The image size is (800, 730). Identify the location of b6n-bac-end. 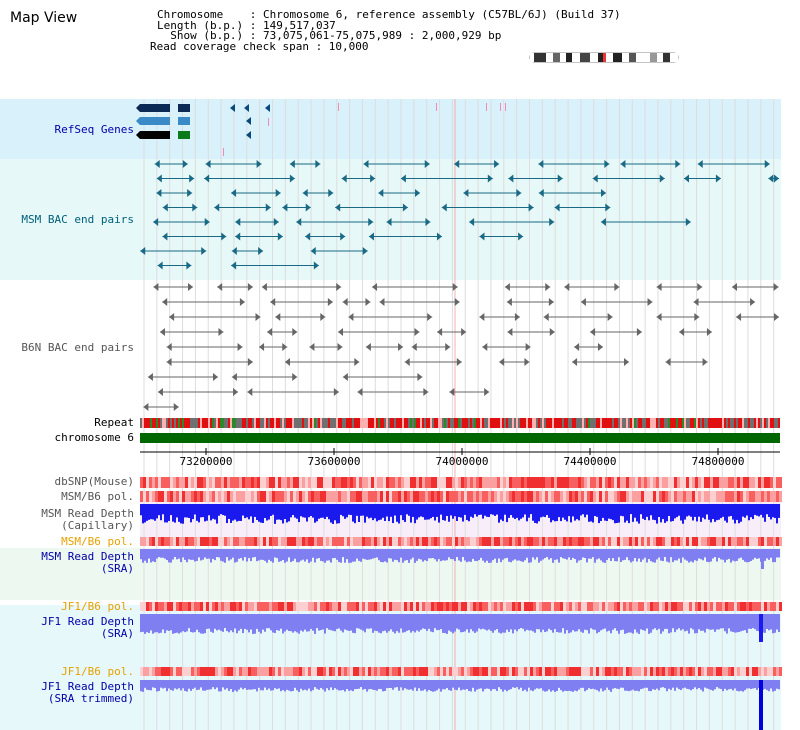
(190, 287).